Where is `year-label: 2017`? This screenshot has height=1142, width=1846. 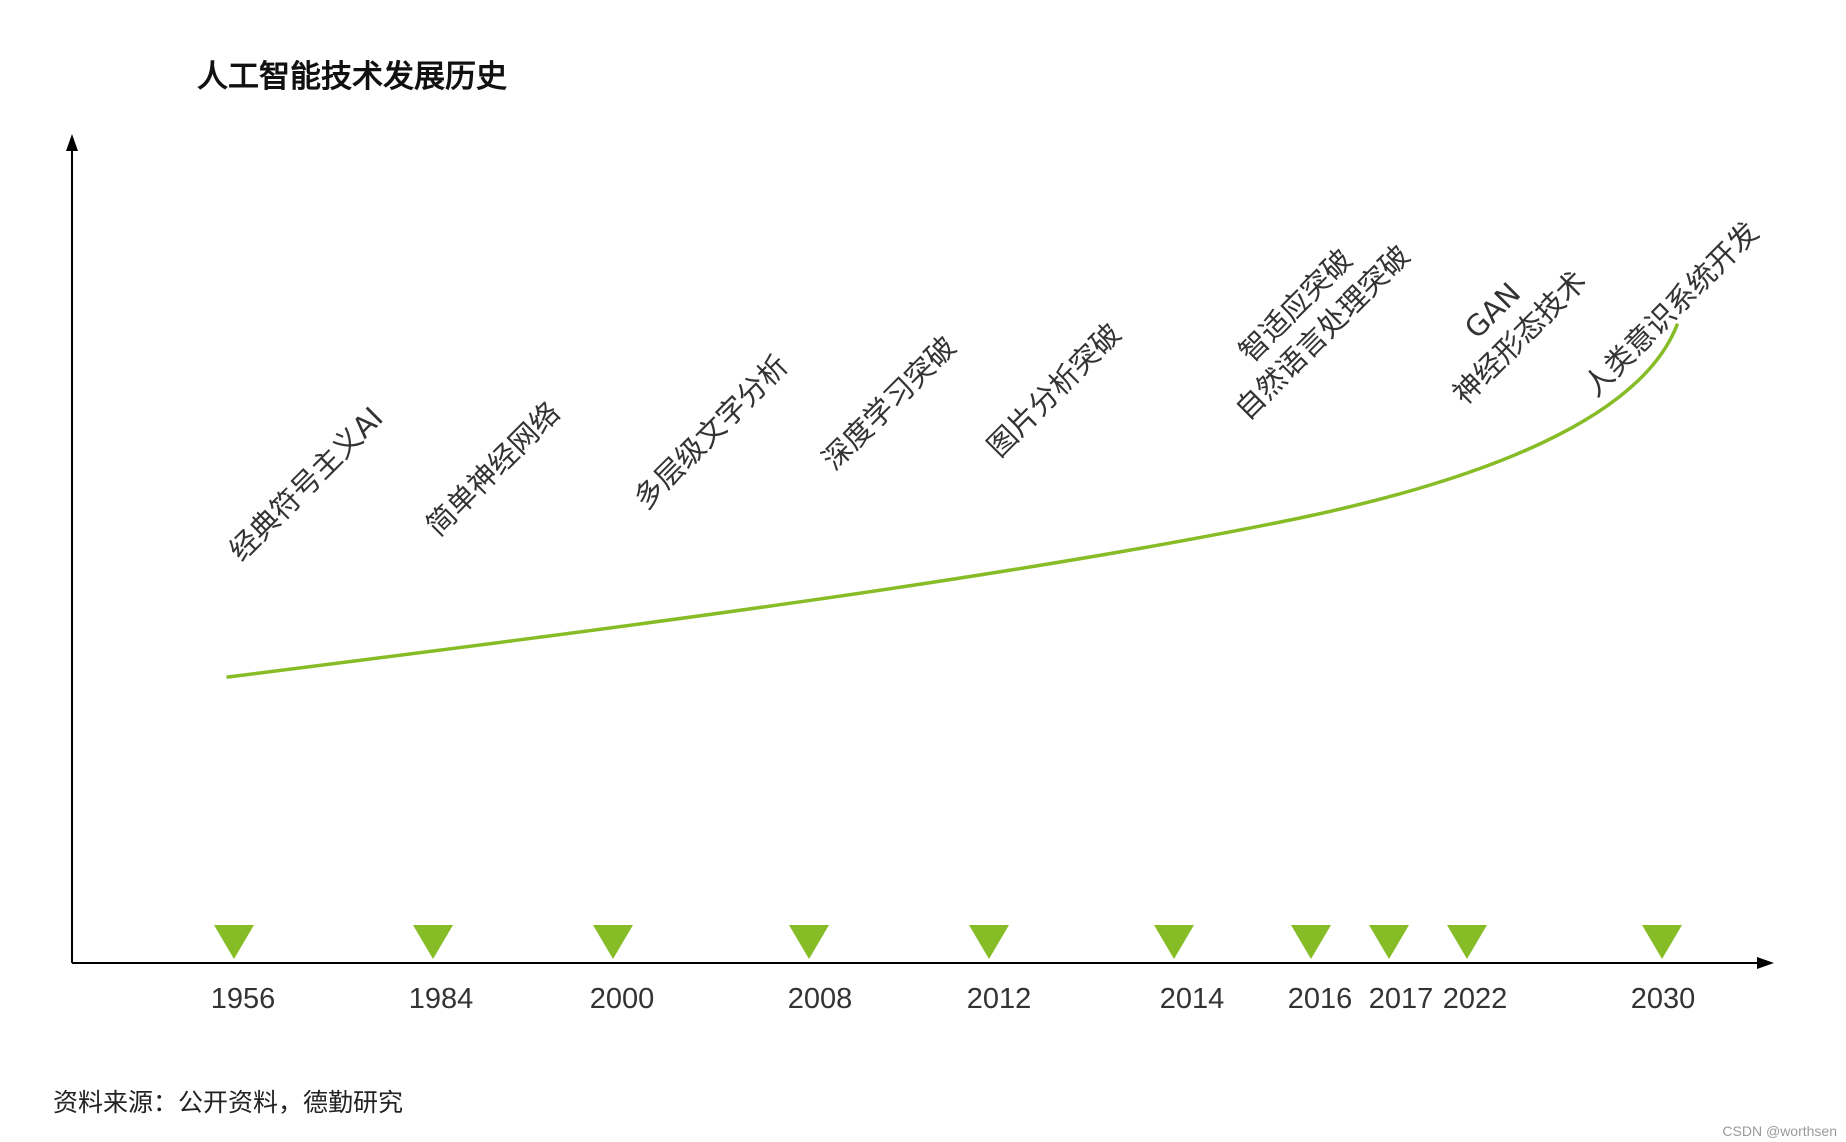
year-label: 2017 is located at coordinates (1401, 999).